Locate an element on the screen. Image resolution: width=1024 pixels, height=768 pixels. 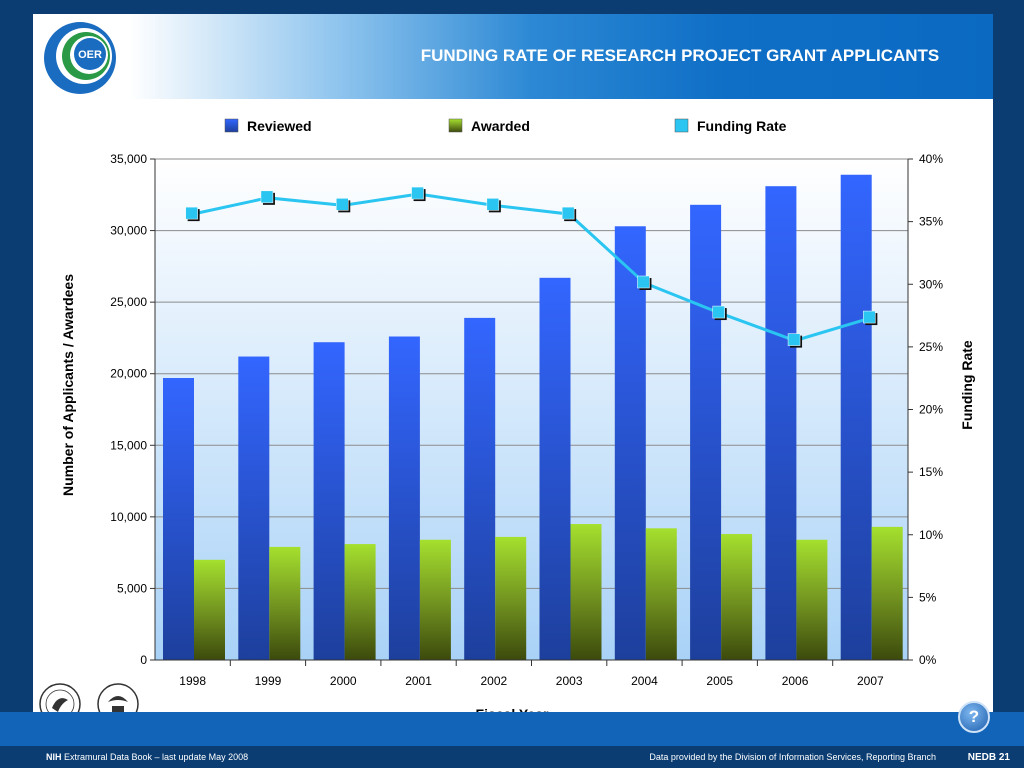
oer-logo: OER is located at coordinates (80, 58).